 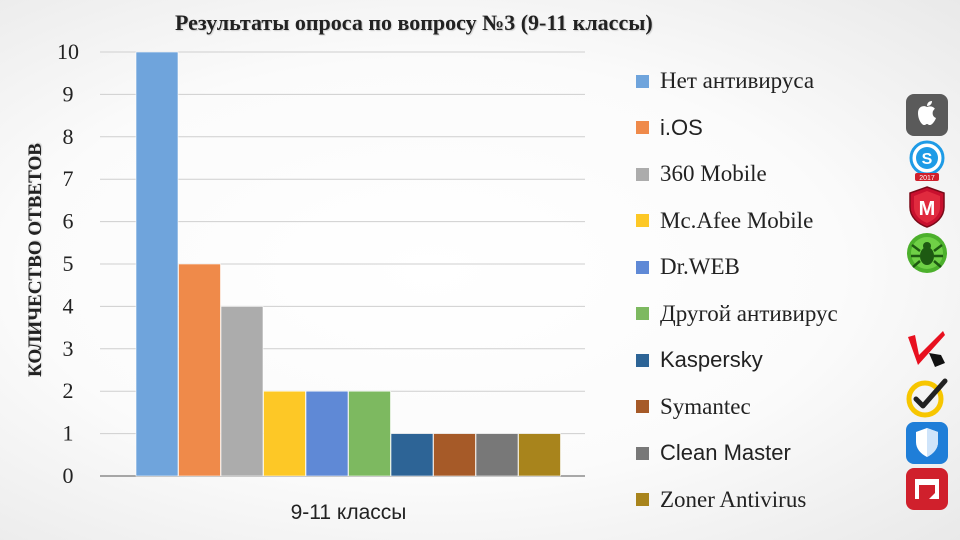 I want to click on legend-label: Другой антивирус, so click(x=749, y=313).